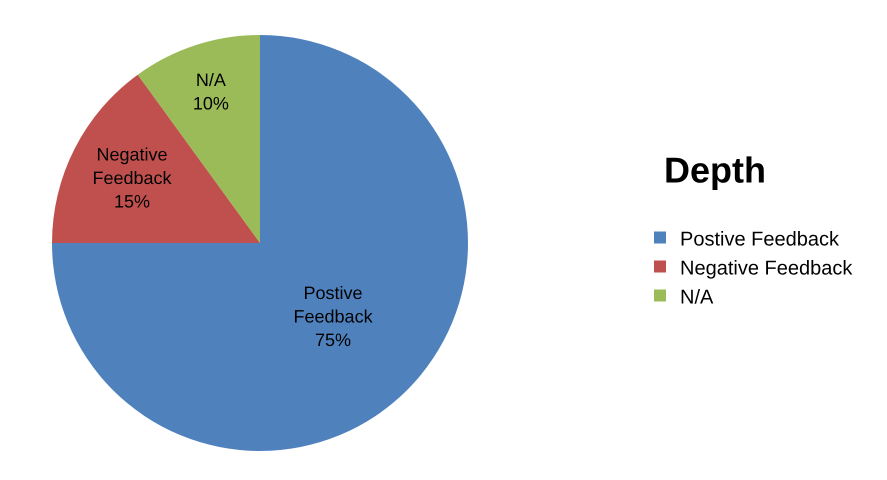 The height and width of the screenshot is (480, 887). Describe the element at coordinates (210, 104) in the screenshot. I see `data-label: 10%` at that location.